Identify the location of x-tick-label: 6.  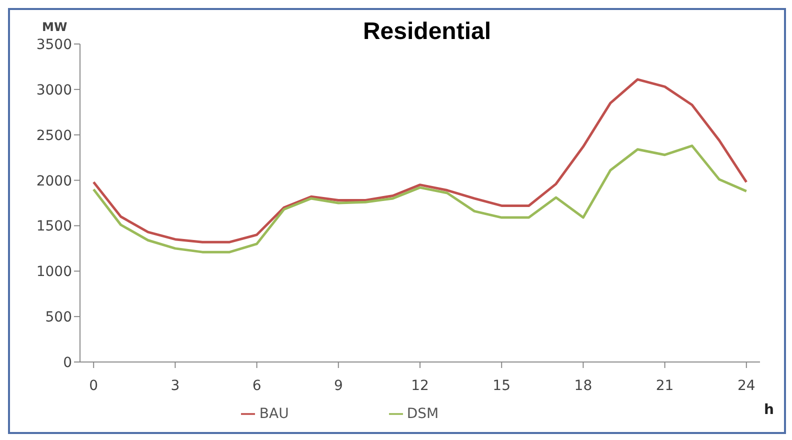
(257, 386).